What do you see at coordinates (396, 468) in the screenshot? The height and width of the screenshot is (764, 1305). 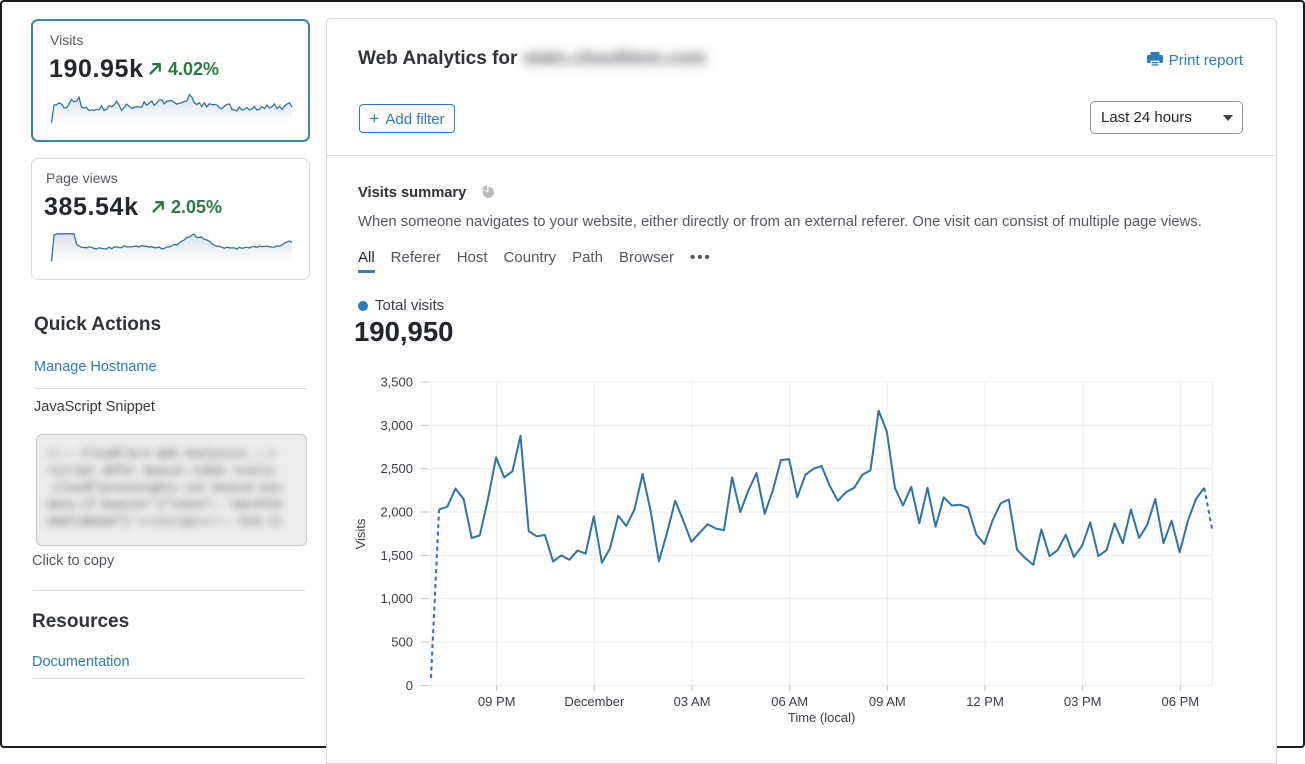 I see `svg-text: 2,500` at bounding box center [396, 468].